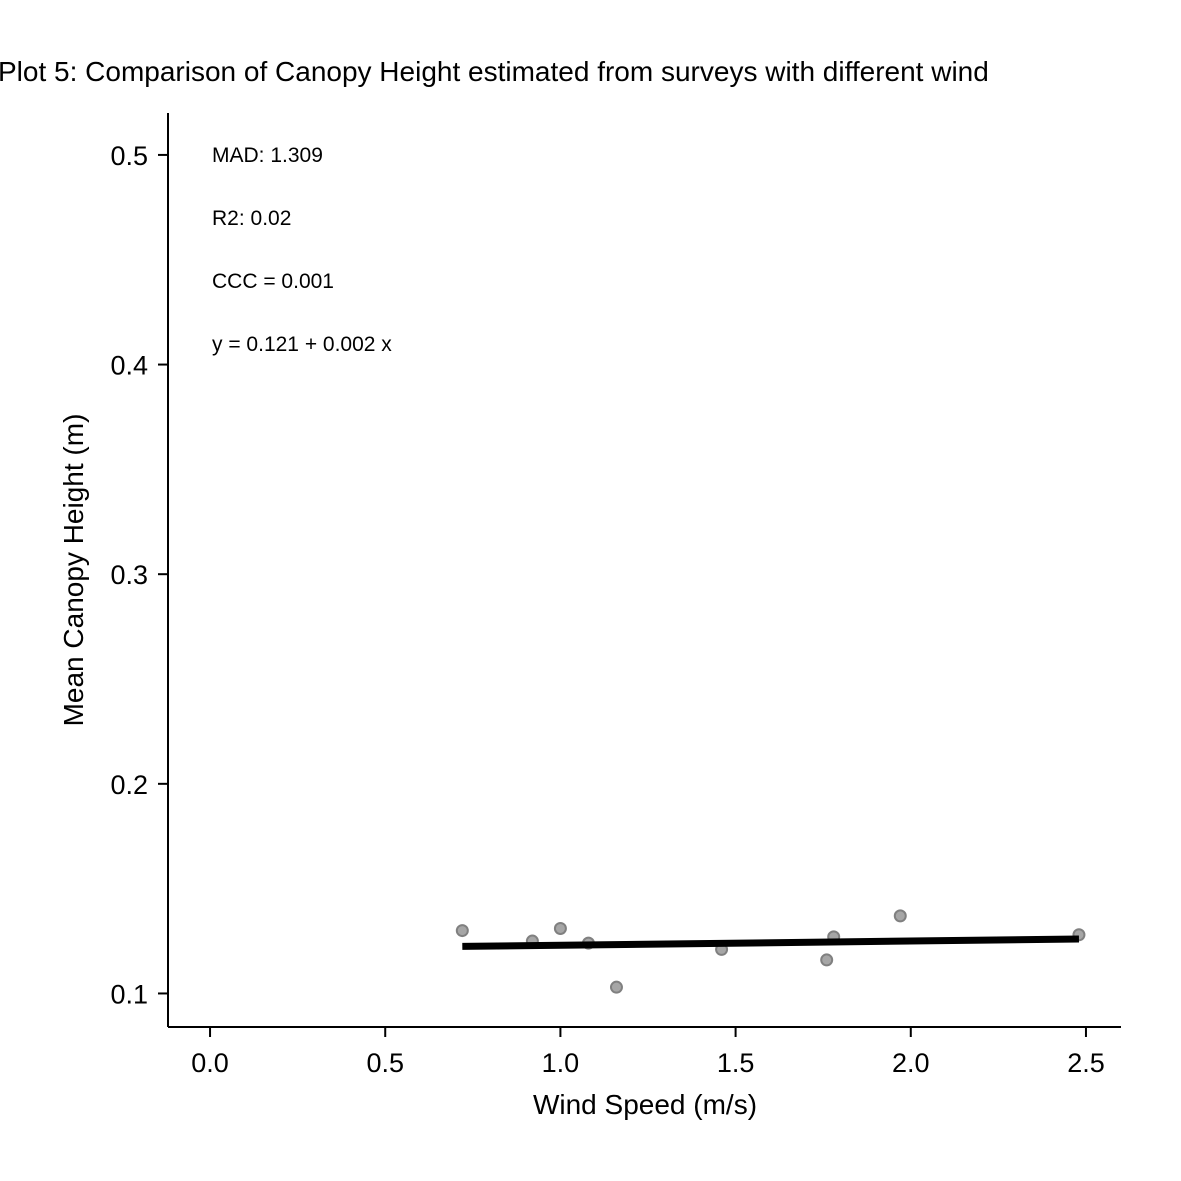  Describe the element at coordinates (267, 155) in the screenshot. I see `mad-annotation: MAD: 1.309` at that location.